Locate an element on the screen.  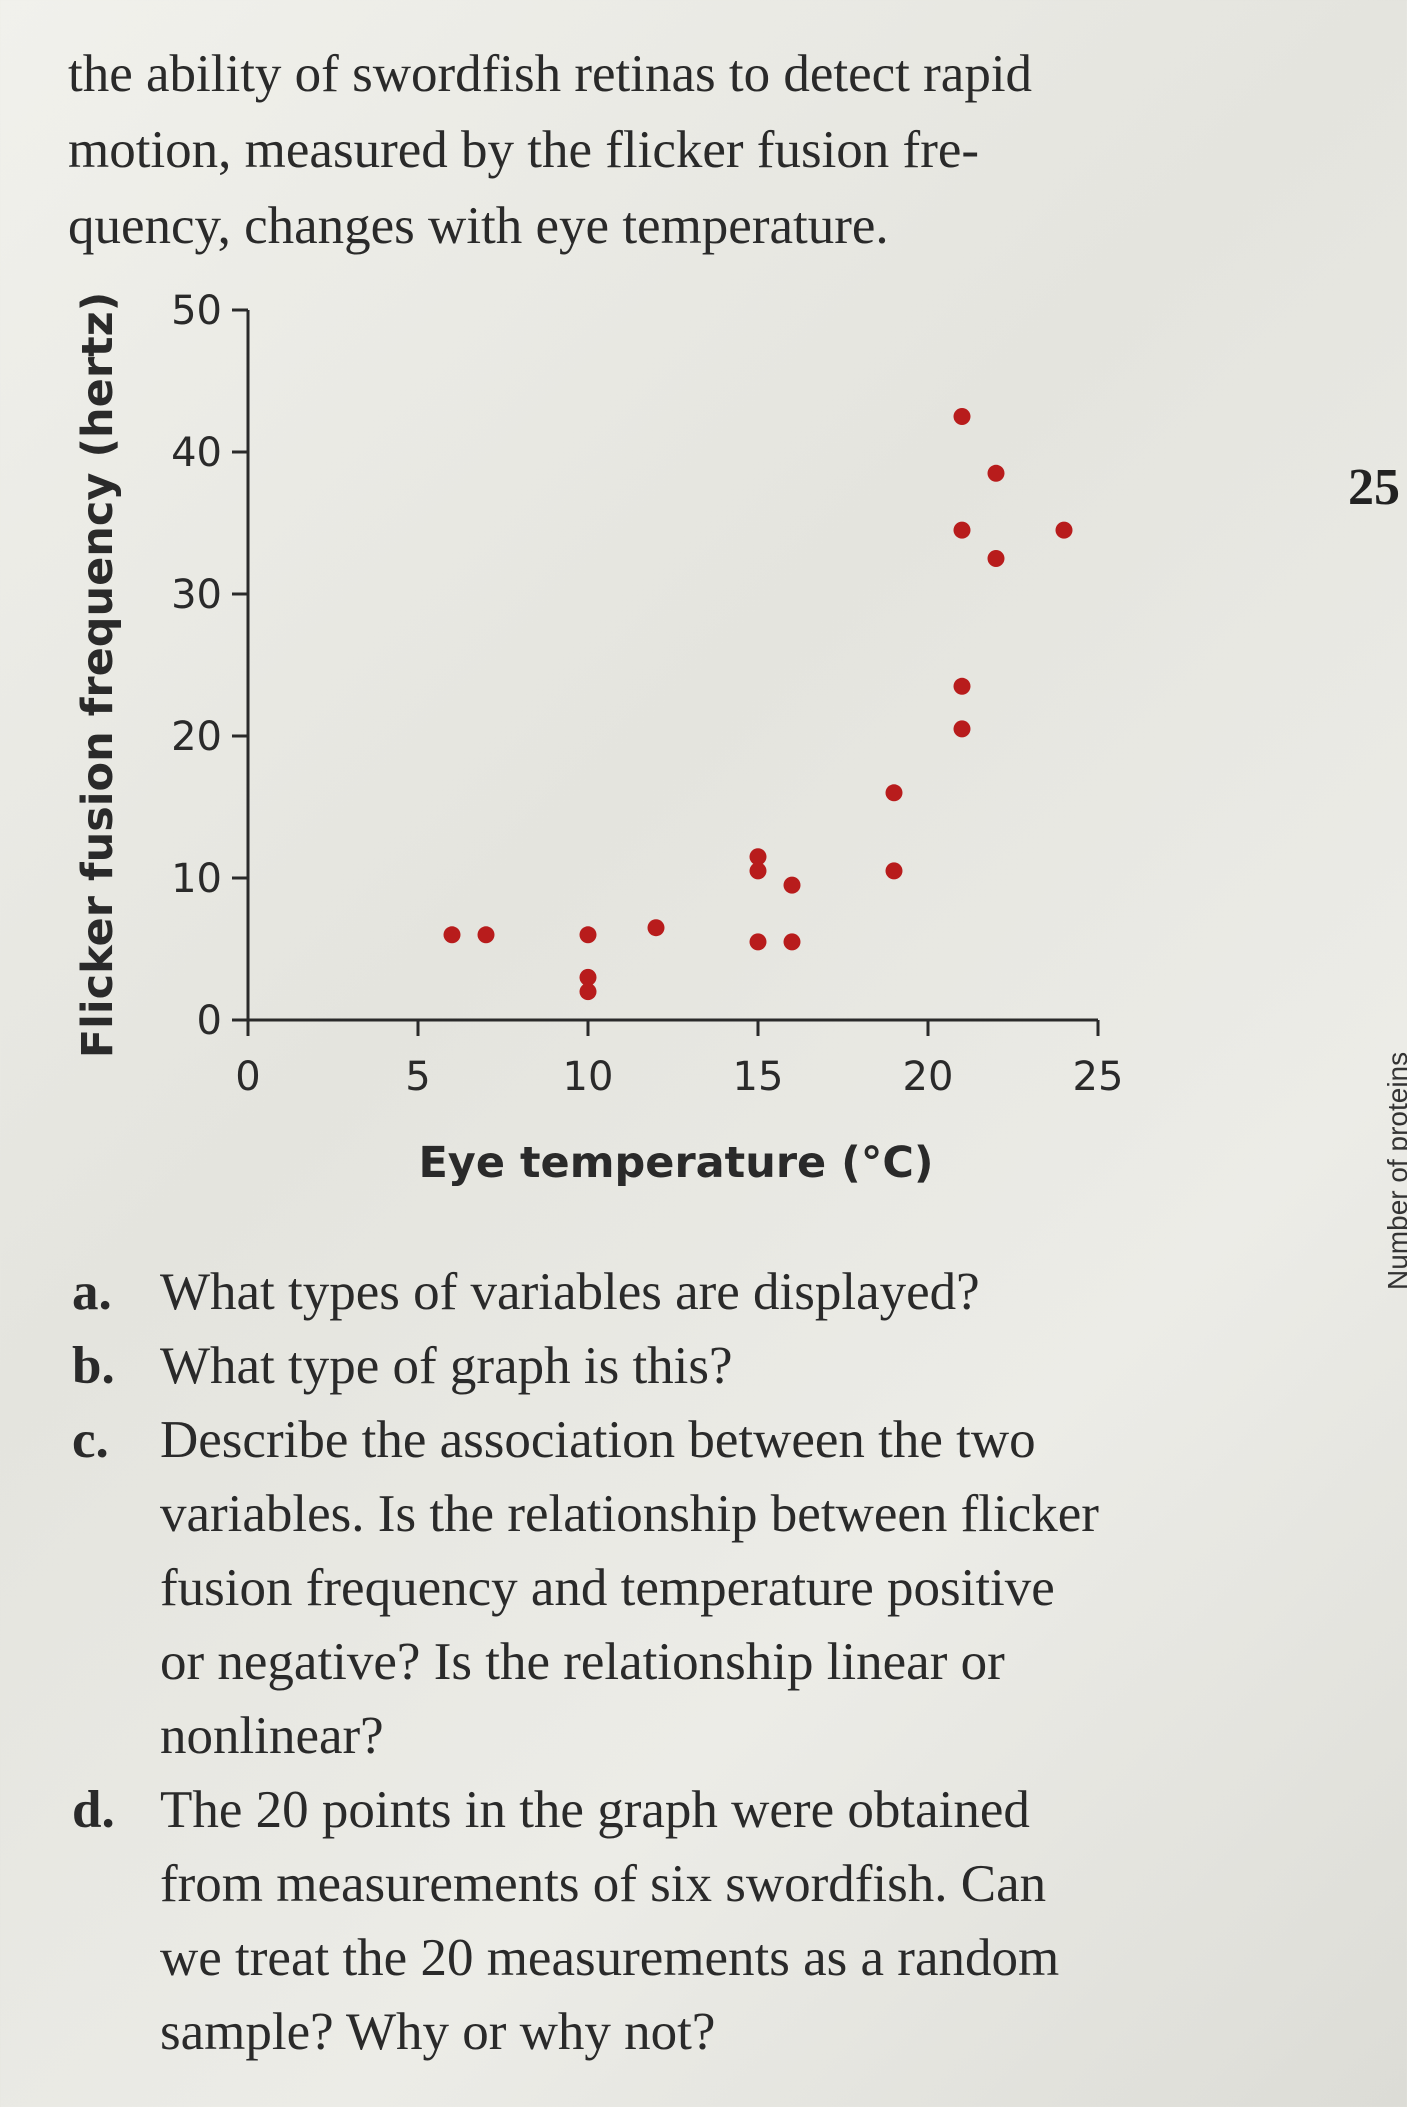
margin-rotated-label: Number of proteins is located at coordinates (1394, 1170).